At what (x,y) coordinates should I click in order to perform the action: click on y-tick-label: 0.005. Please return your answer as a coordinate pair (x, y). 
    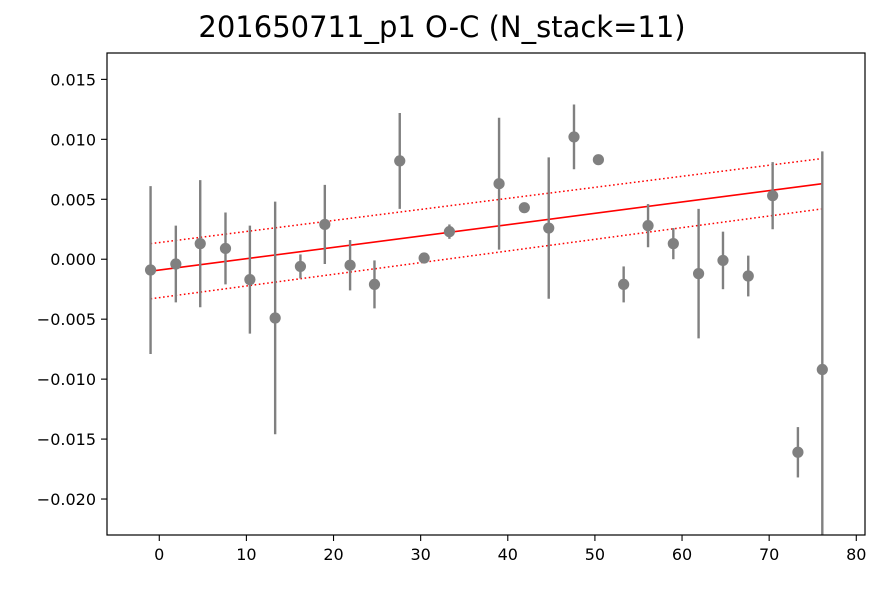
    Looking at the image, I should click on (73, 199).